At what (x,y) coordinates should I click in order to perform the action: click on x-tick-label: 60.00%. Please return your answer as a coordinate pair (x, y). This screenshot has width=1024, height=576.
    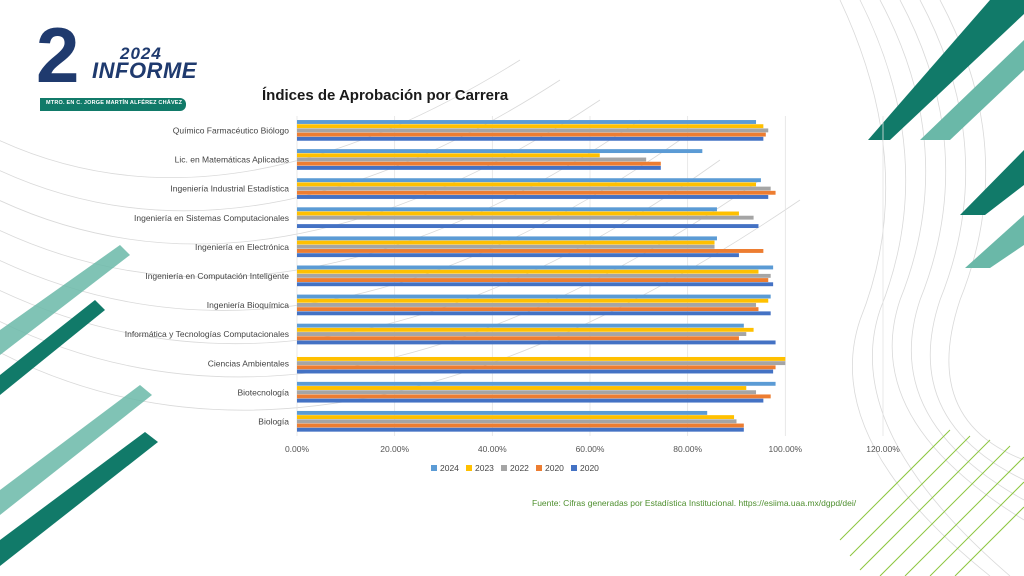
    Looking at the image, I should click on (590, 449).